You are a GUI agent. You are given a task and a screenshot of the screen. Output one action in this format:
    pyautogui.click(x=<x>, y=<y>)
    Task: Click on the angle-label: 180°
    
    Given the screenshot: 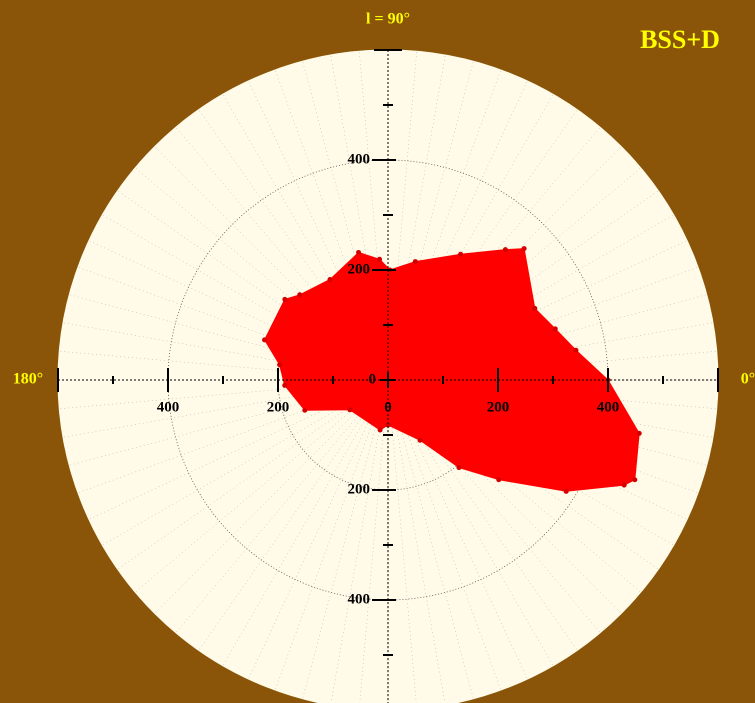 What is the action you would take?
    pyautogui.click(x=28, y=379)
    